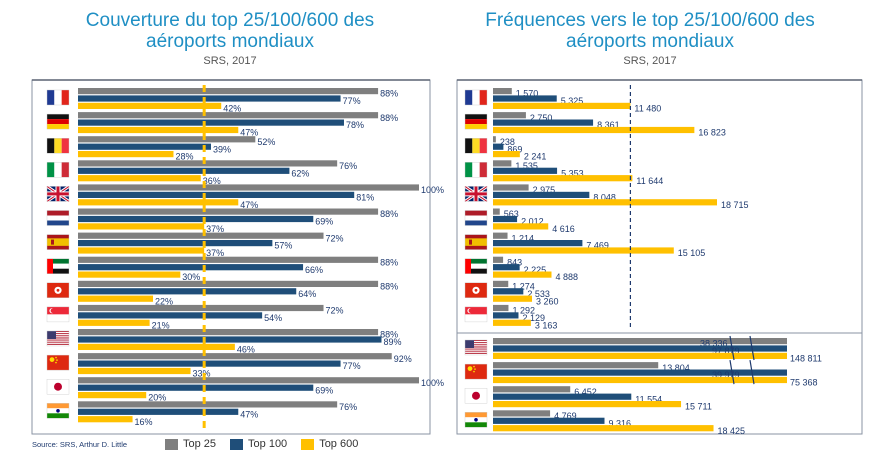 The height and width of the screenshot is (475, 869). What do you see at coordinates (523, 287) in the screenshot?
I see `right-bar-label: 1 274` at bounding box center [523, 287].